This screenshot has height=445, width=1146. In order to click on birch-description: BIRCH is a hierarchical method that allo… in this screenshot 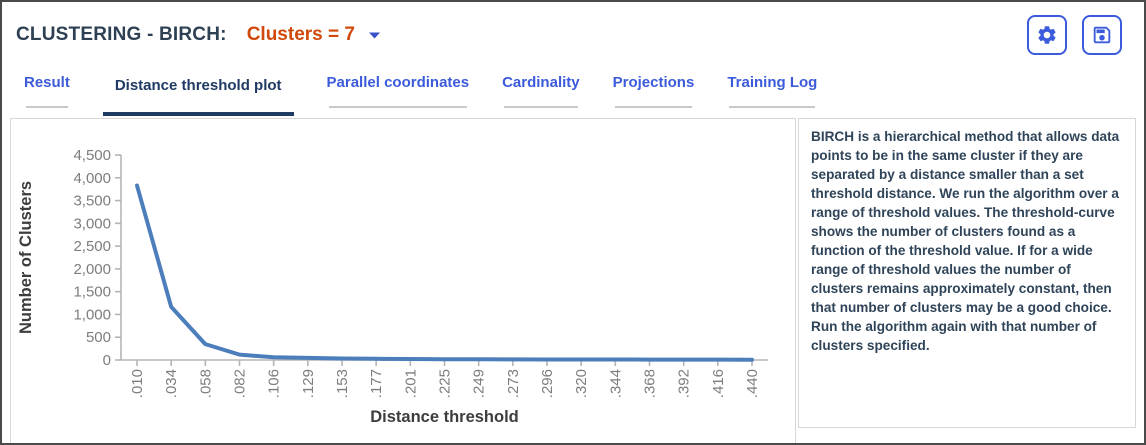, I will do `click(965, 241)`.